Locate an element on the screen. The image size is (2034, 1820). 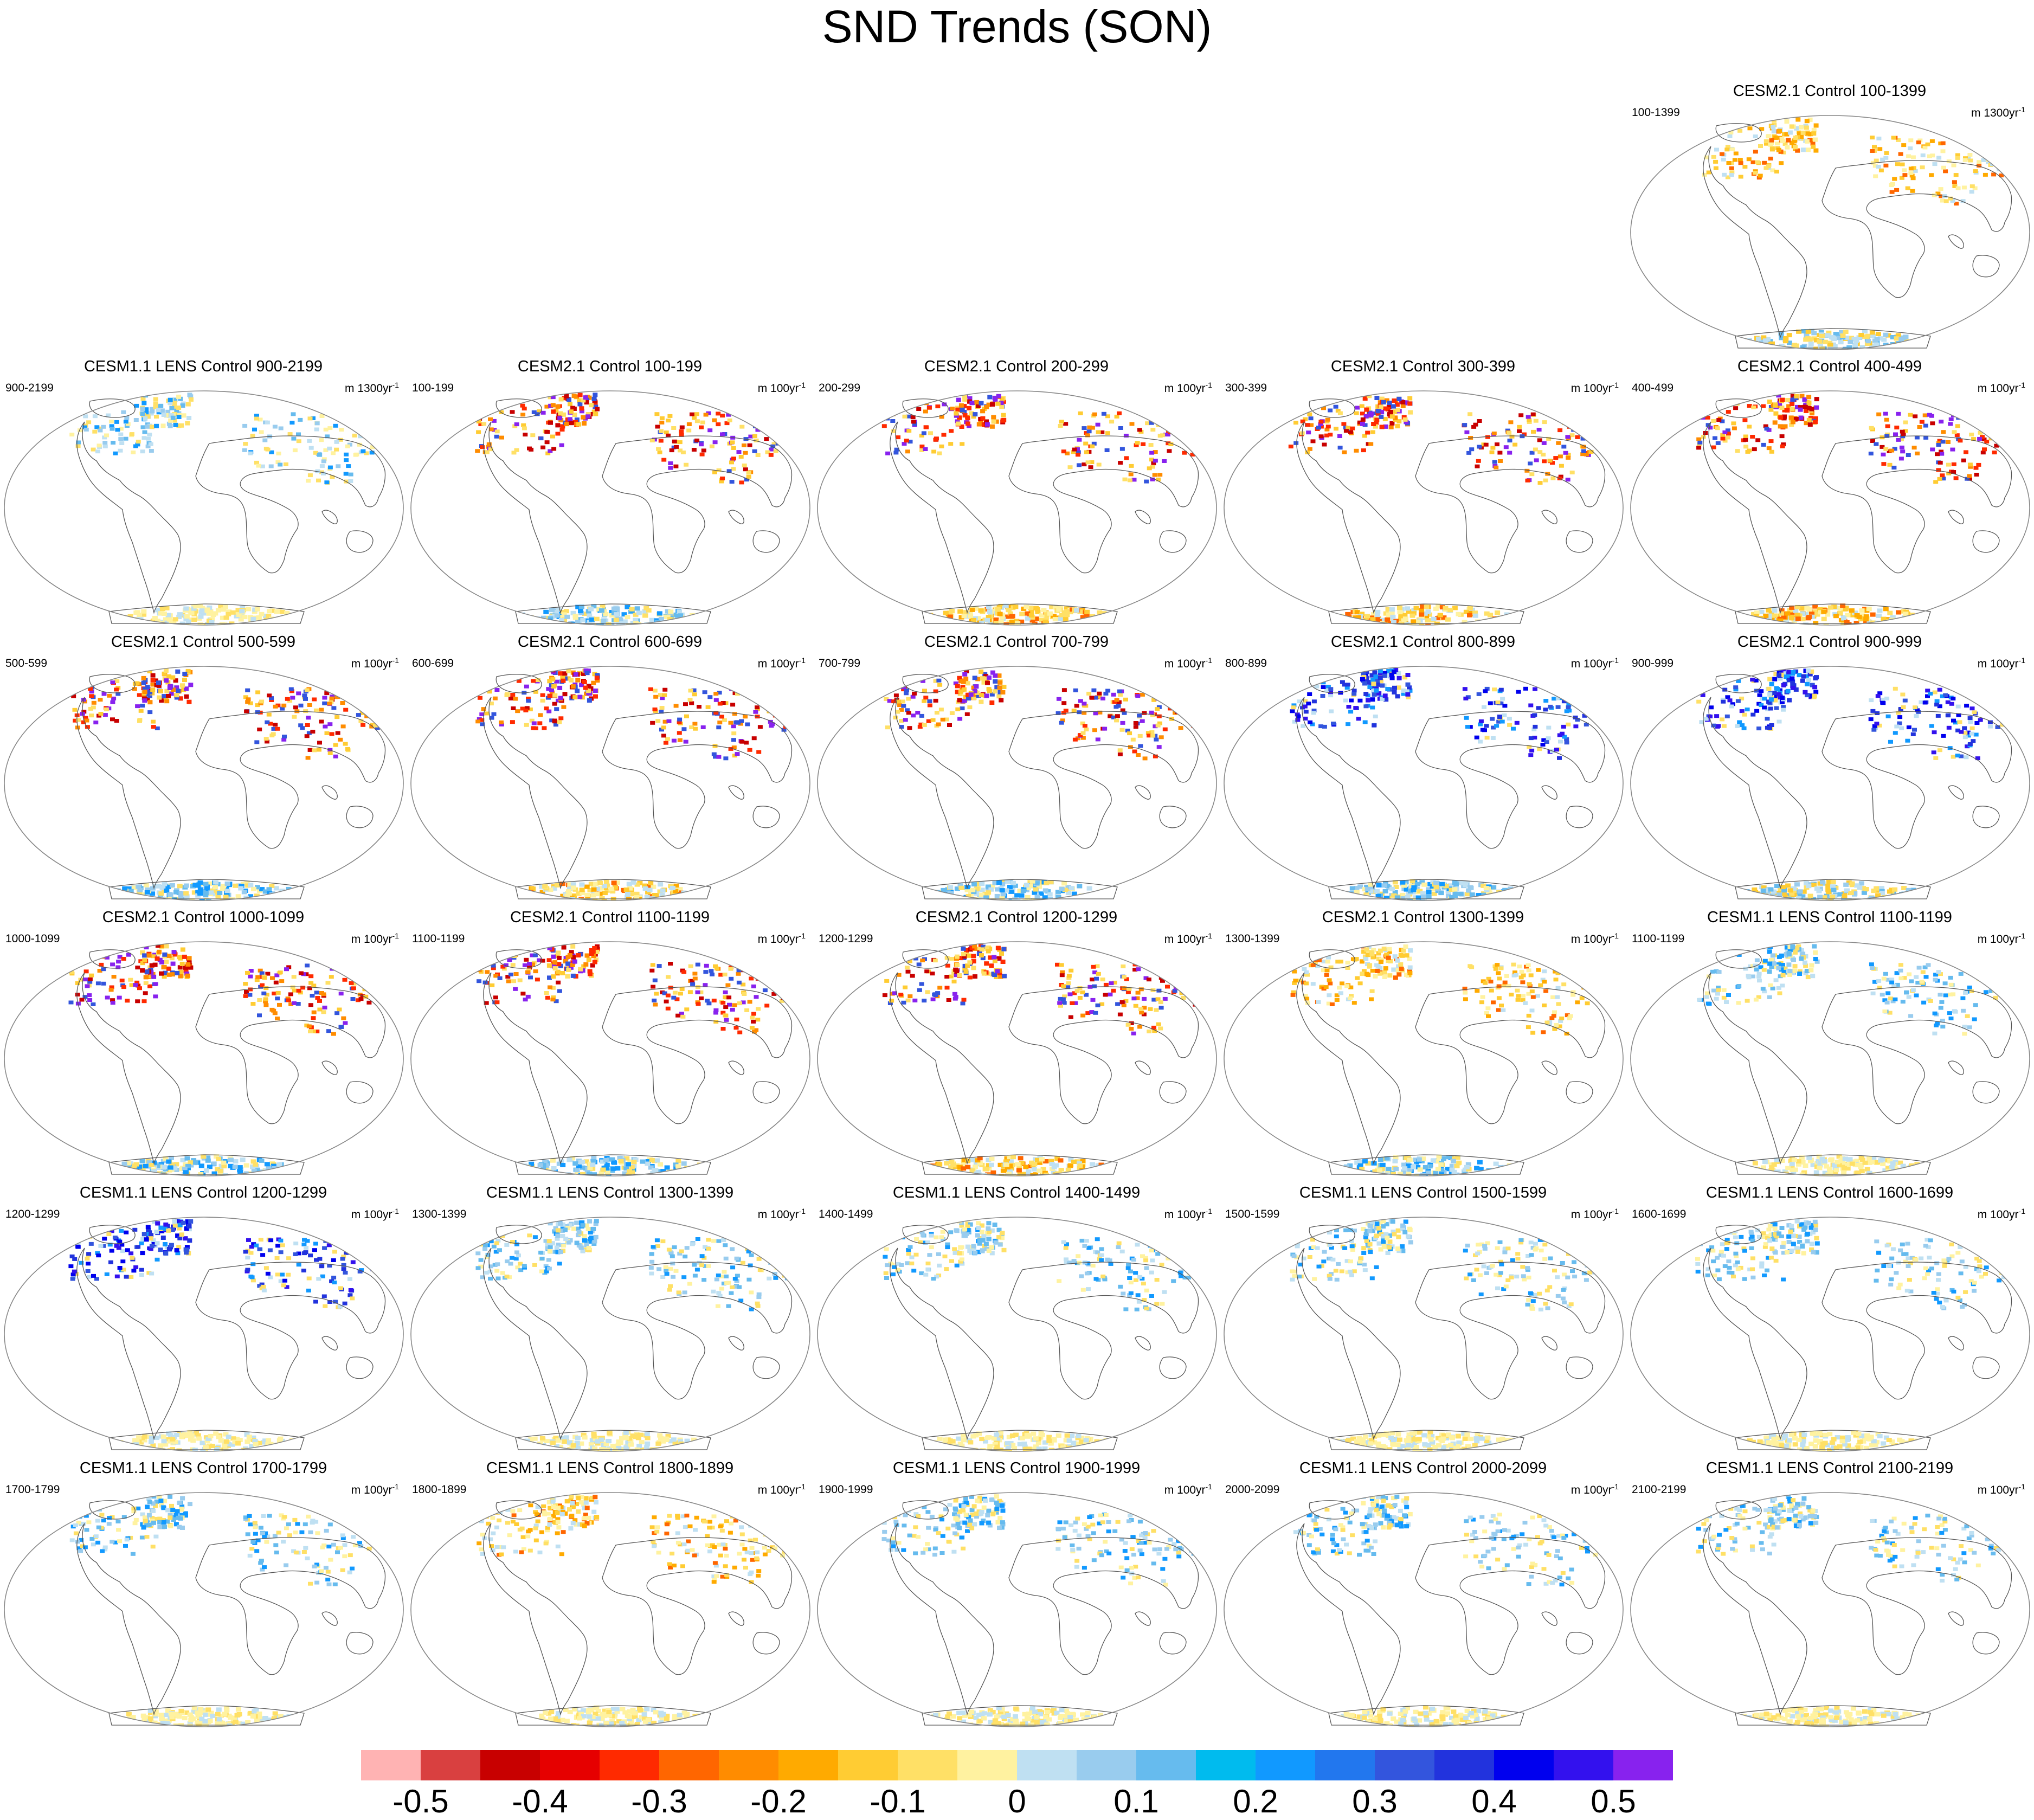
coastline is located at coordinates (536, 794).